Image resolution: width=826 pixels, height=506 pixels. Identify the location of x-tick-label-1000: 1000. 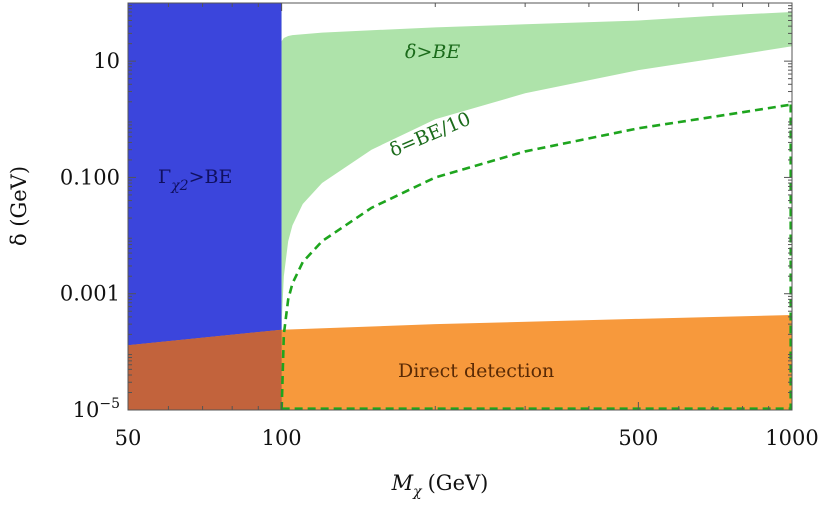
(791, 438).